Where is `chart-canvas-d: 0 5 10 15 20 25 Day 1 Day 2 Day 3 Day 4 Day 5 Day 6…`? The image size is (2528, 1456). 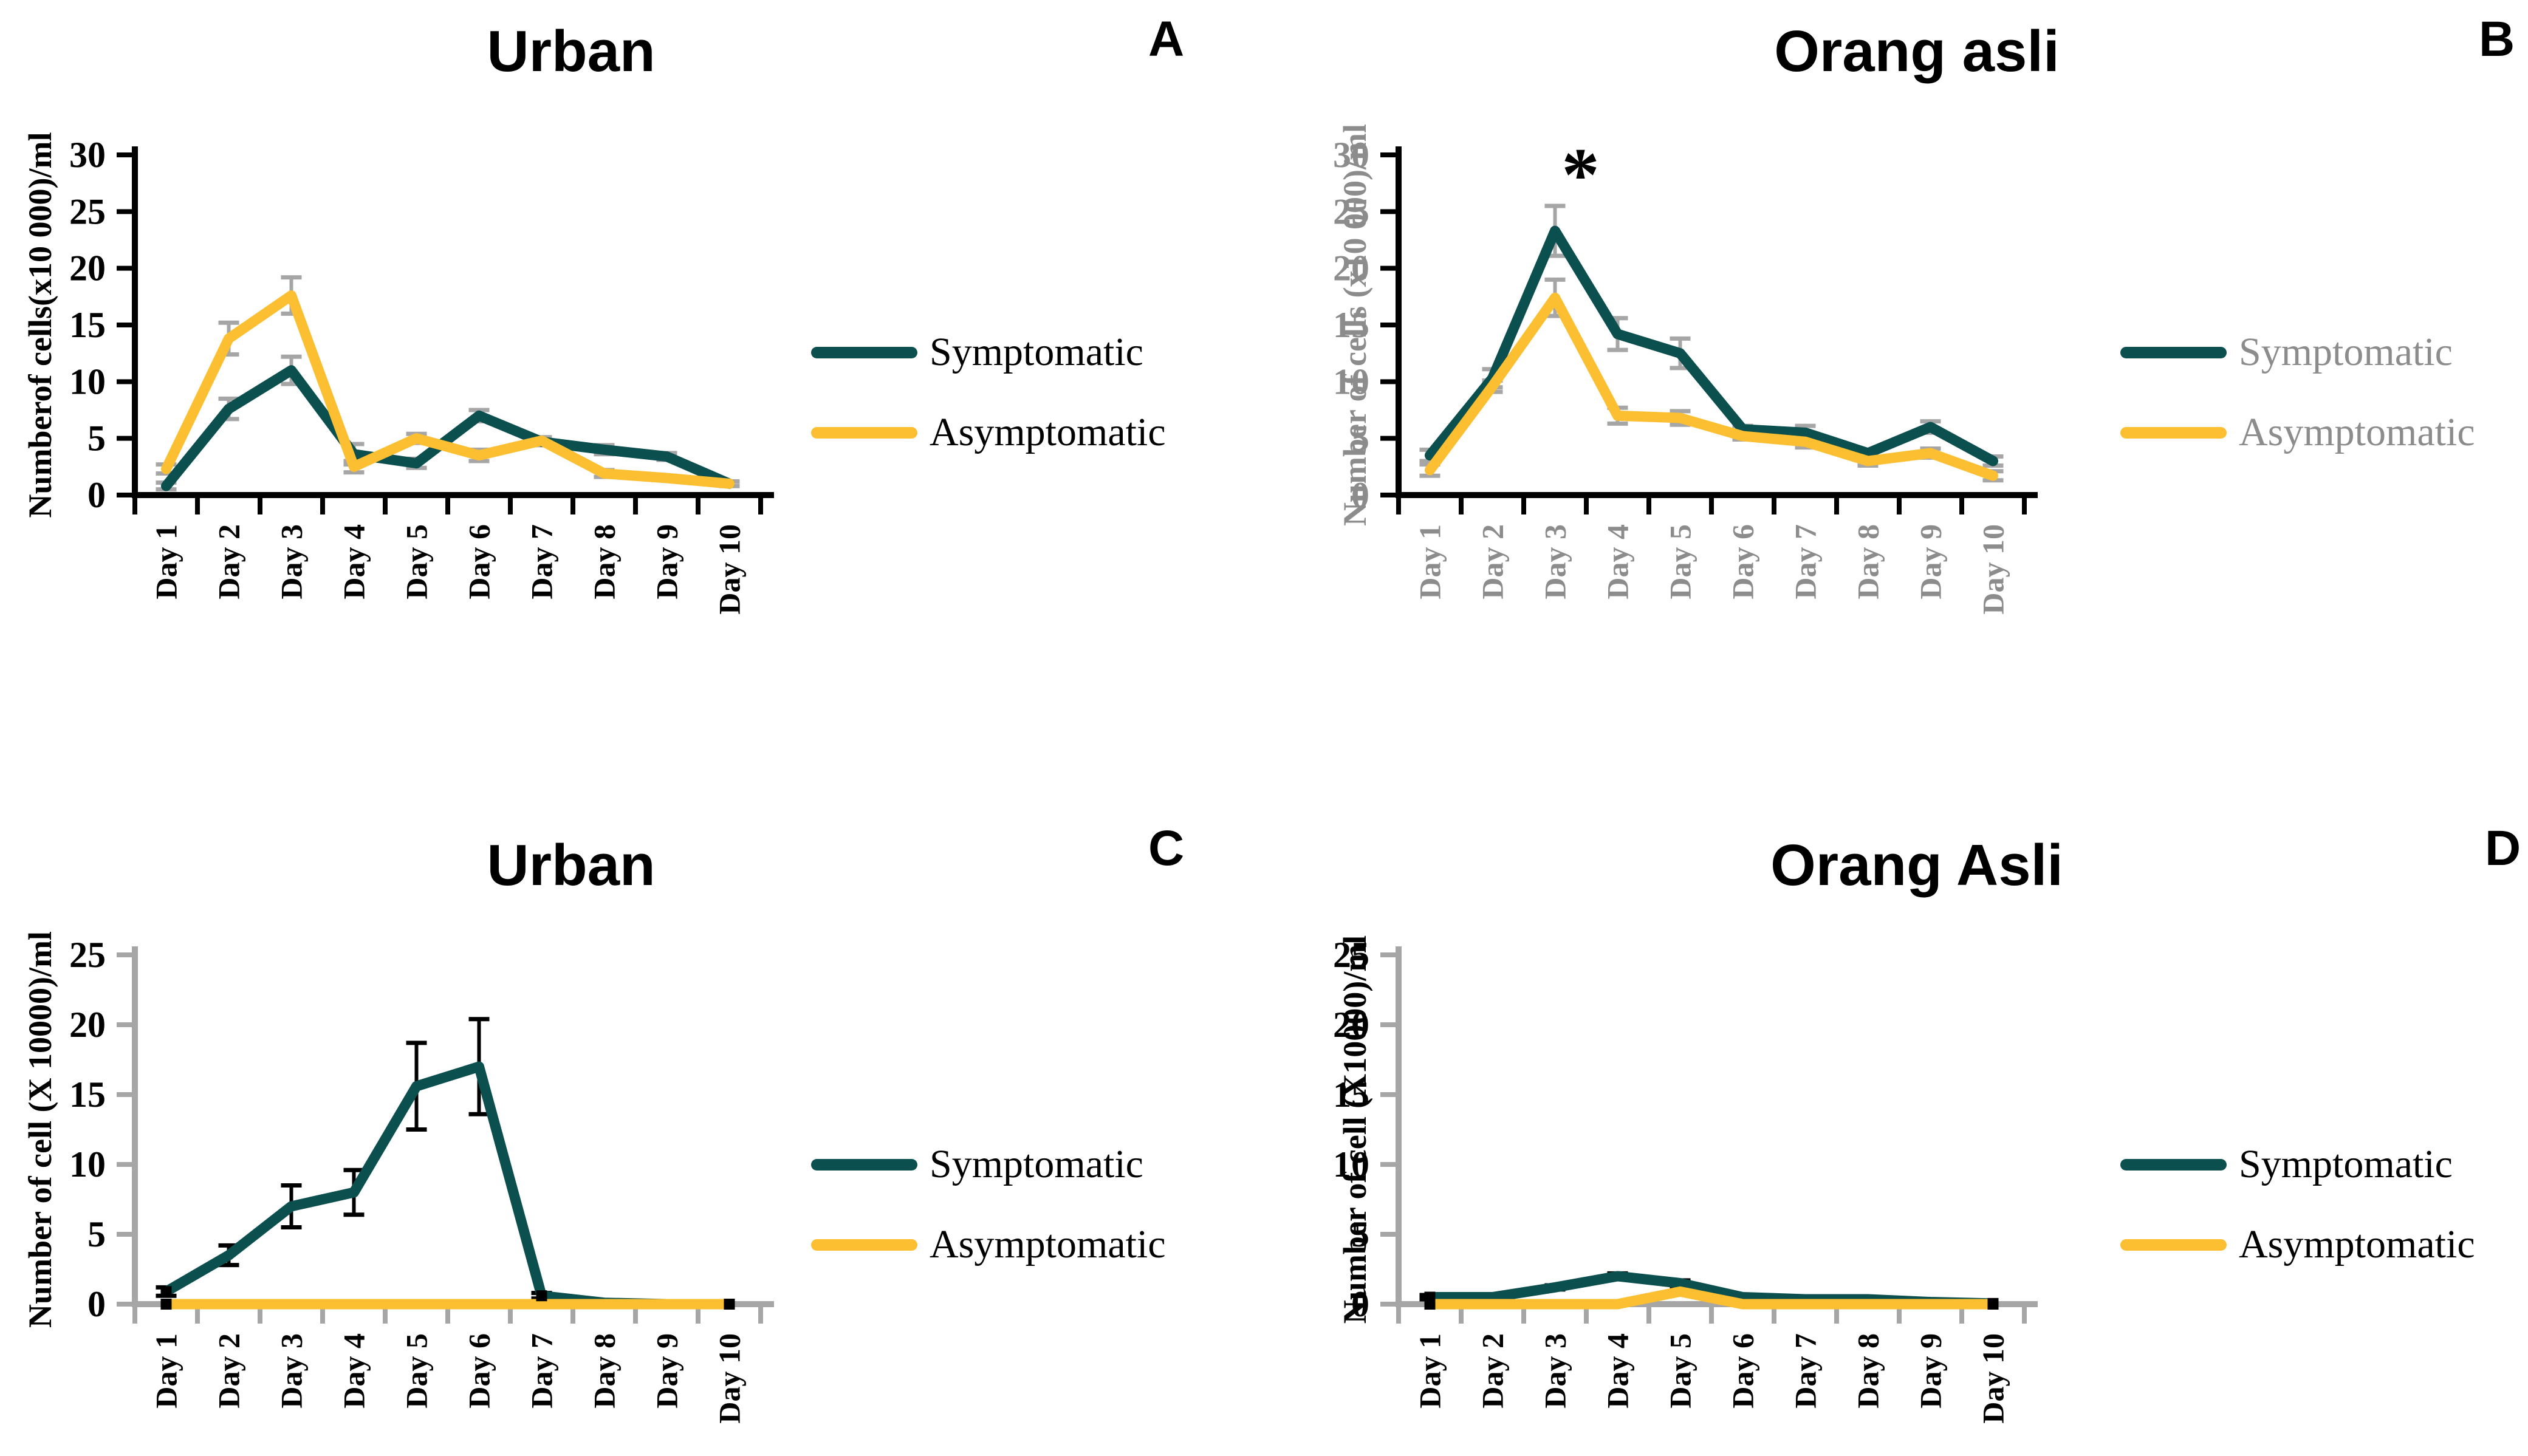
chart-canvas-d: 0 5 10 15 20 25 Day 1 Day 2 Day 3 Day 4 Day 5 Day 6… is located at coordinates (1685, 1179).